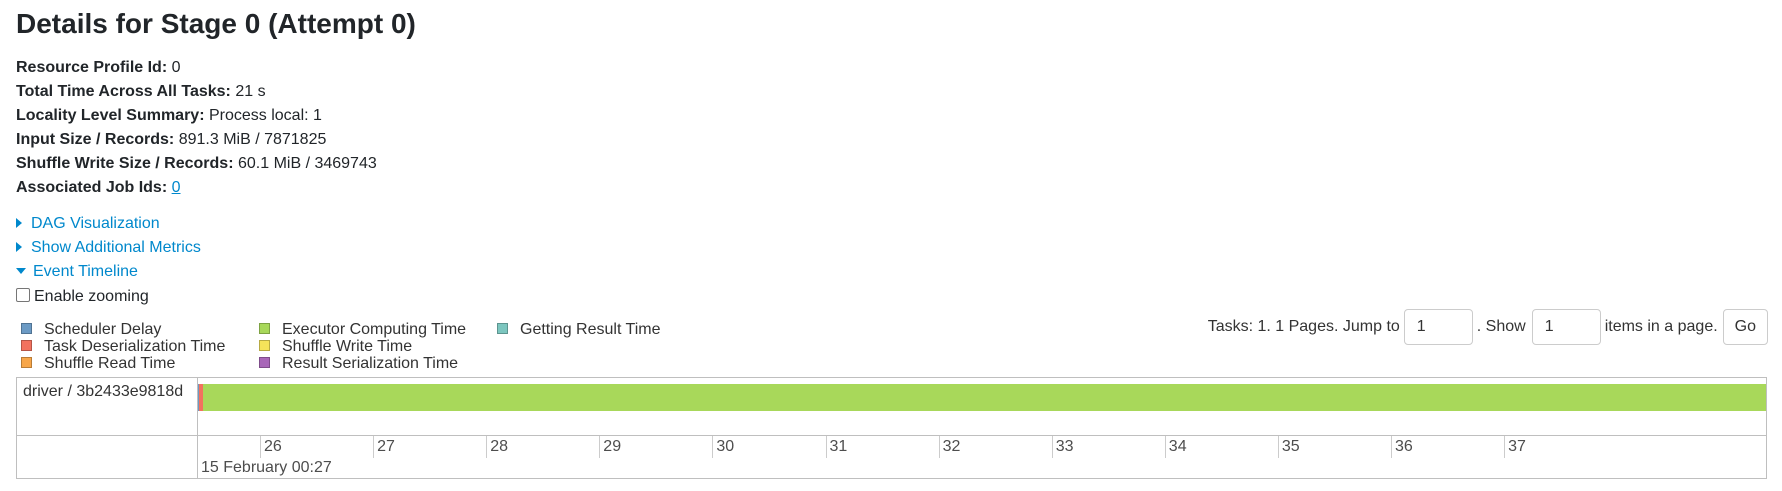  What do you see at coordinates (176, 67) in the screenshot?
I see `summary-value: 0` at bounding box center [176, 67].